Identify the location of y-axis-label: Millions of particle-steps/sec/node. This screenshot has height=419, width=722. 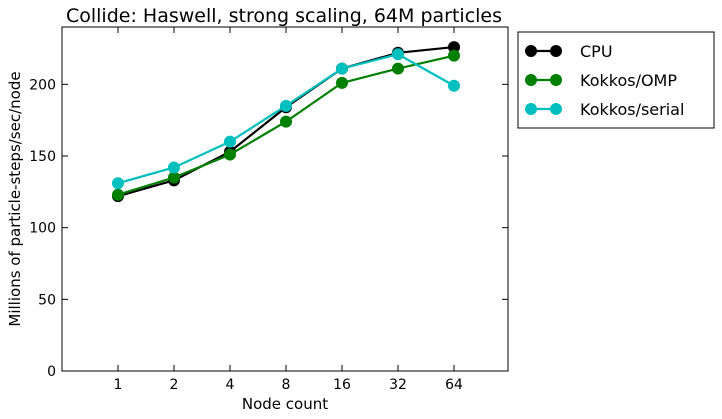
(15, 198).